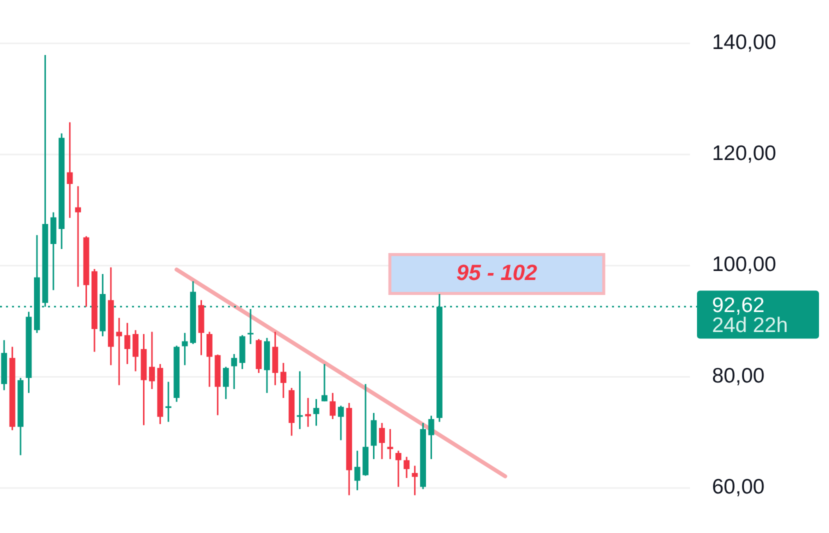 The height and width of the screenshot is (533, 829). What do you see at coordinates (744, 154) in the screenshot?
I see `y-tick-label: 120,00` at bounding box center [744, 154].